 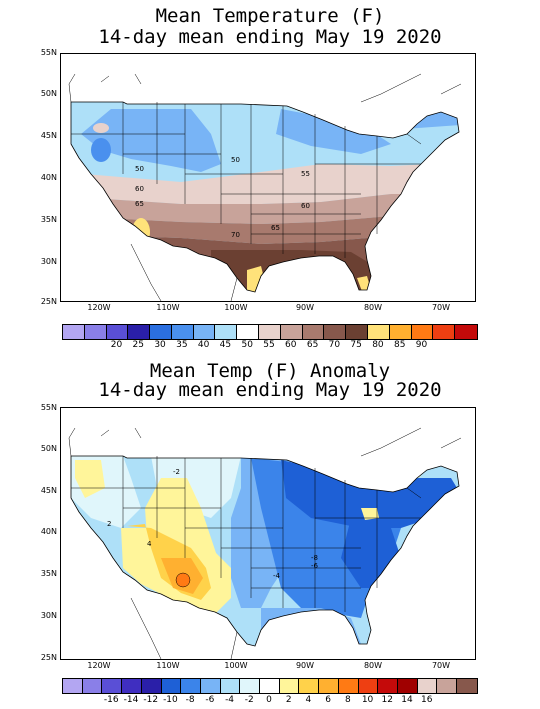 What do you see at coordinates (270, 16) in the screenshot?
I see `map-title: Mean Temperature (F)` at bounding box center [270, 16].